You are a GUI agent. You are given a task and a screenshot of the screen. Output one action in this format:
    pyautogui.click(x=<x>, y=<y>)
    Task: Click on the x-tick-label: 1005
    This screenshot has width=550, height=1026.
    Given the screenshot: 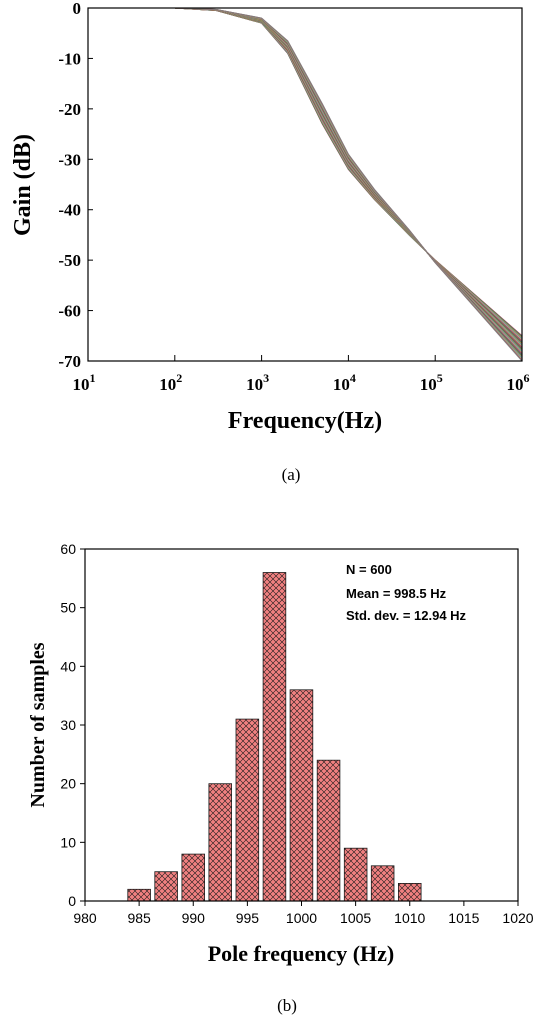 What is the action you would take?
    pyautogui.click(x=355, y=918)
    